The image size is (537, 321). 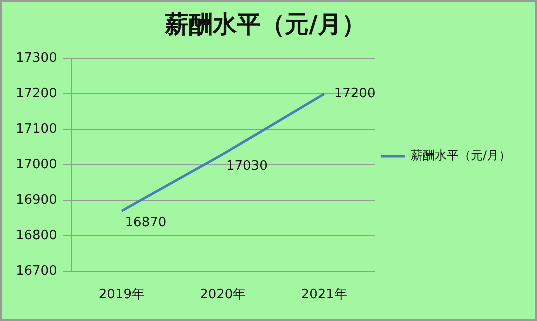 What do you see at coordinates (37, 164) in the screenshot?
I see `y-tick-label: 17000` at bounding box center [37, 164].